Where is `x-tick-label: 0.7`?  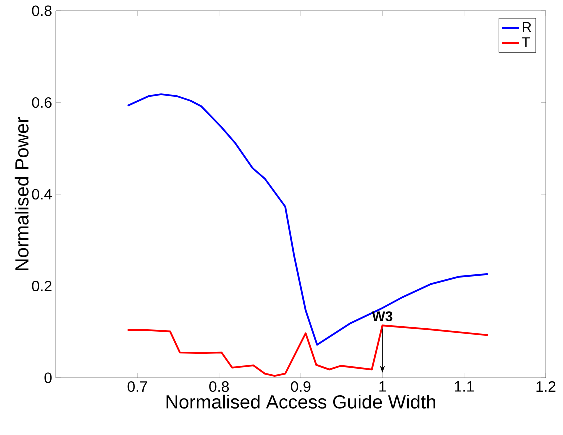 x-tick-label: 0.7 is located at coordinates (138, 387).